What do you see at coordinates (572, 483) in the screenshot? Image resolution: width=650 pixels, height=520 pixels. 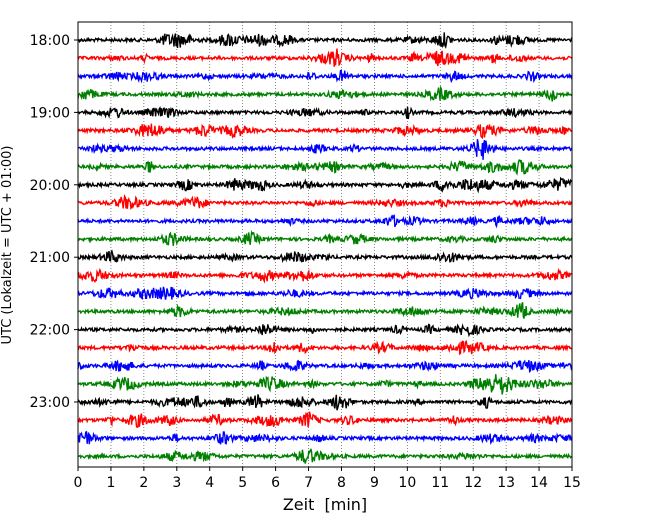 I see `x-tick-label: 15` at bounding box center [572, 483].